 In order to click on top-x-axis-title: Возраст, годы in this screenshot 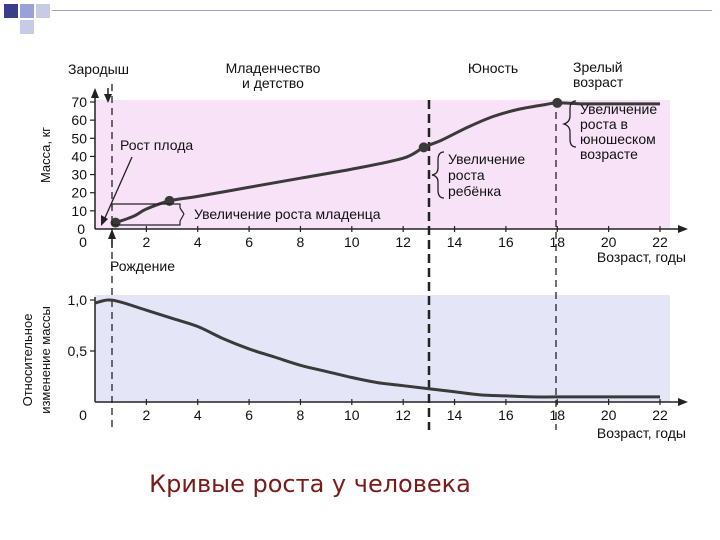, I will do `click(641, 257)`.